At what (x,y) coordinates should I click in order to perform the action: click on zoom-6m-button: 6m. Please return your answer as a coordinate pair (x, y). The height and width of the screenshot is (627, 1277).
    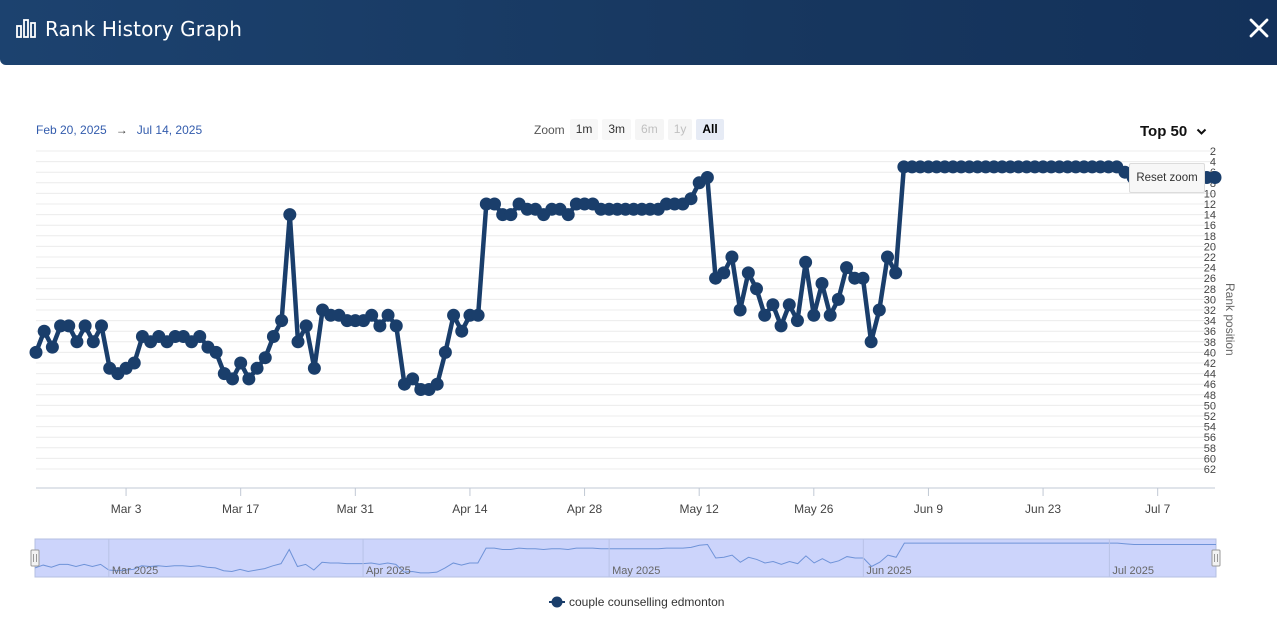
    Looking at the image, I should click on (649, 129).